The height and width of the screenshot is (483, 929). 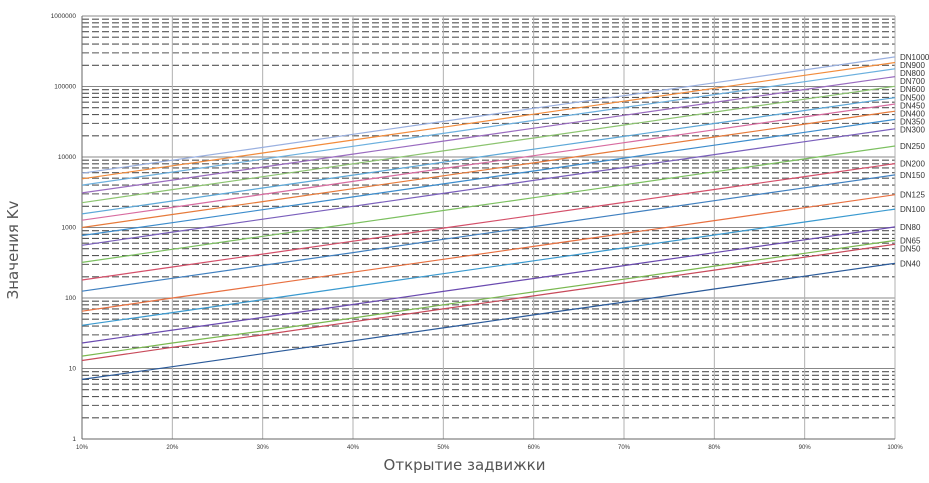 What do you see at coordinates (74, 439) in the screenshot?
I see `y-tick-label: 1` at bounding box center [74, 439].